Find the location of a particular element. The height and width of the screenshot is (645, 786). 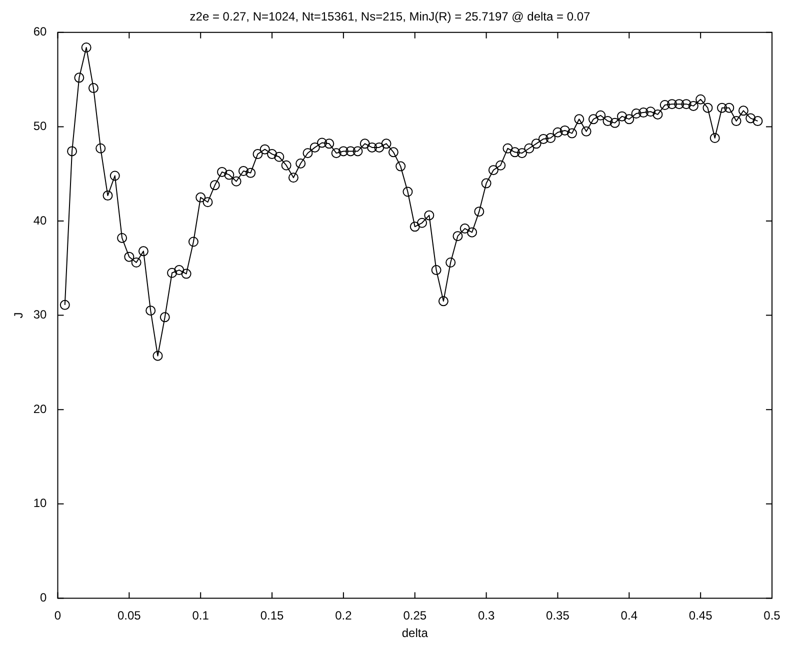

x-tick-label: 0.05 is located at coordinates (129, 615).